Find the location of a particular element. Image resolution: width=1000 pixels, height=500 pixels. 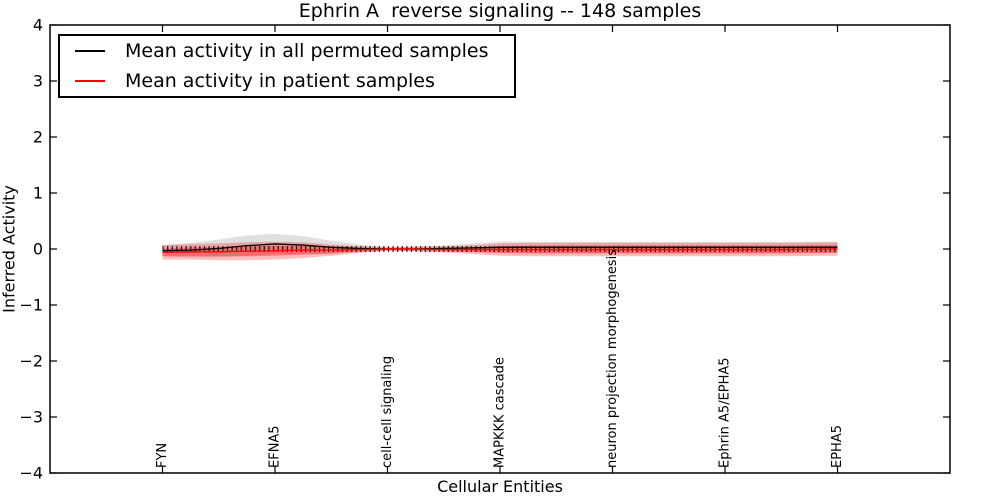

patient-line-swatch is located at coordinates (90, 81).